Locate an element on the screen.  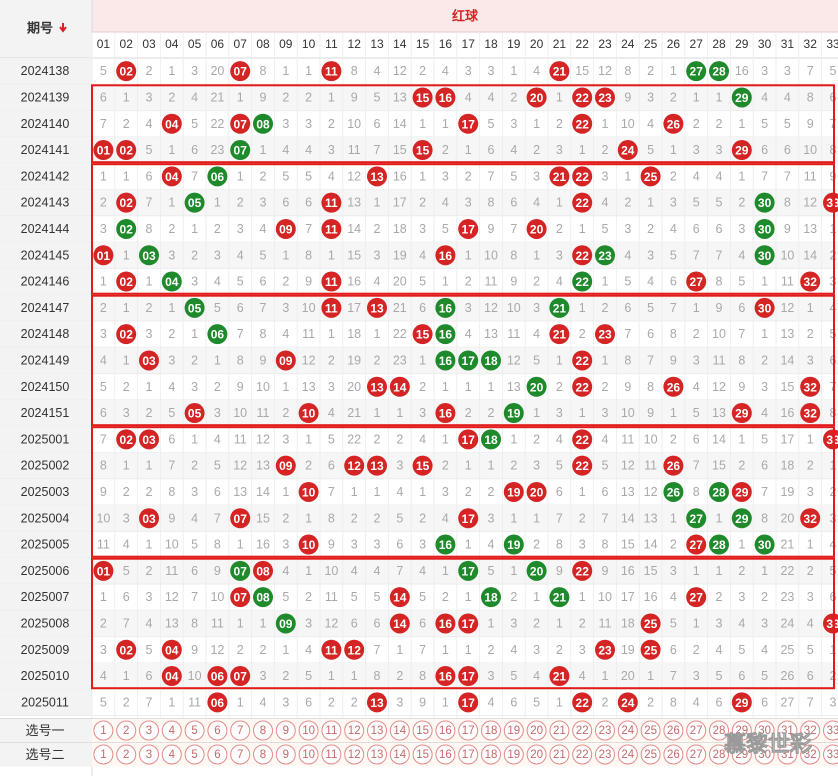
column-header-31: 31 is located at coordinates (788, 44).